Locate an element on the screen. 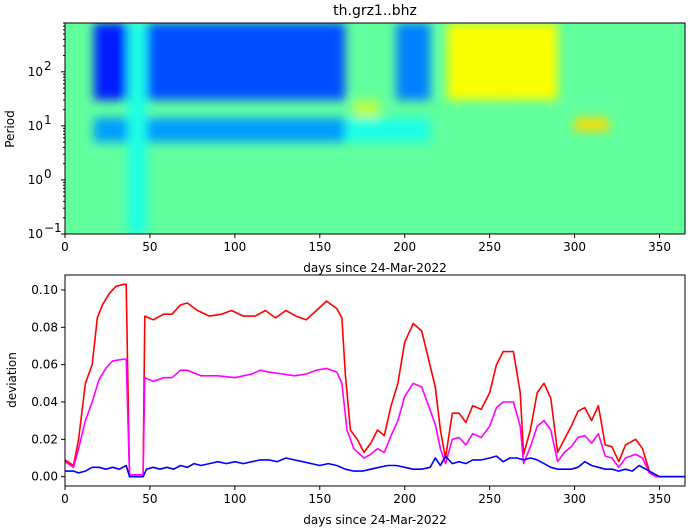 This screenshot has height=531, width=690. heatmap-x-ticks: 0 50 100 150 200 250 300 350 is located at coordinates (366, 244).